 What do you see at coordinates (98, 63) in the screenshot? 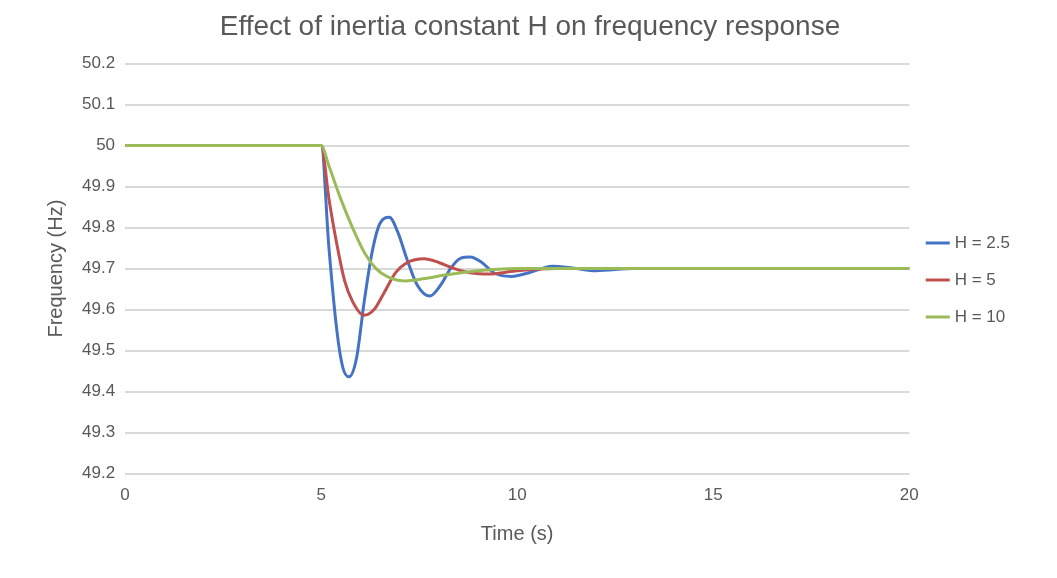
I see `y-tick-label: 50.2` at bounding box center [98, 63].